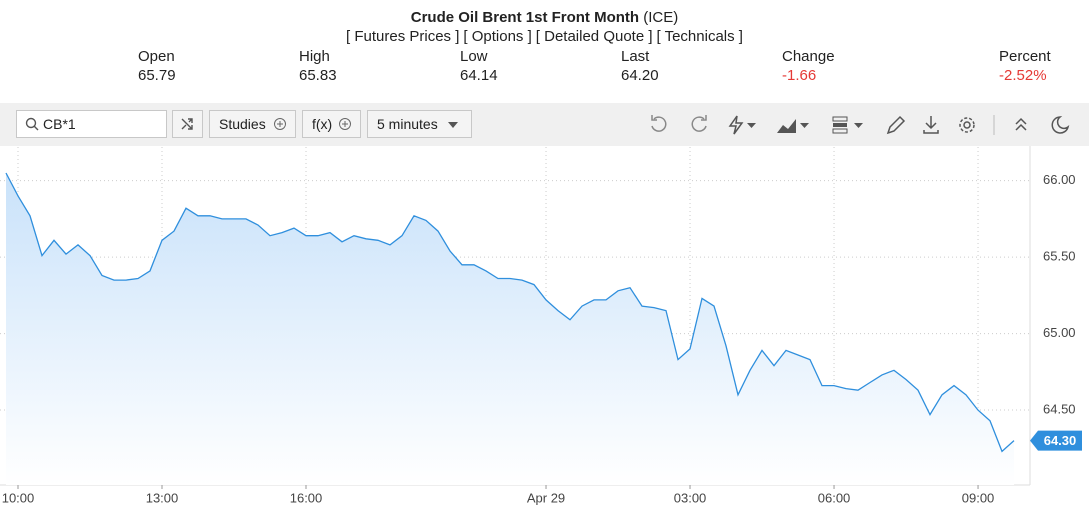  What do you see at coordinates (474, 56) in the screenshot?
I see `stat-label: Low` at bounding box center [474, 56].